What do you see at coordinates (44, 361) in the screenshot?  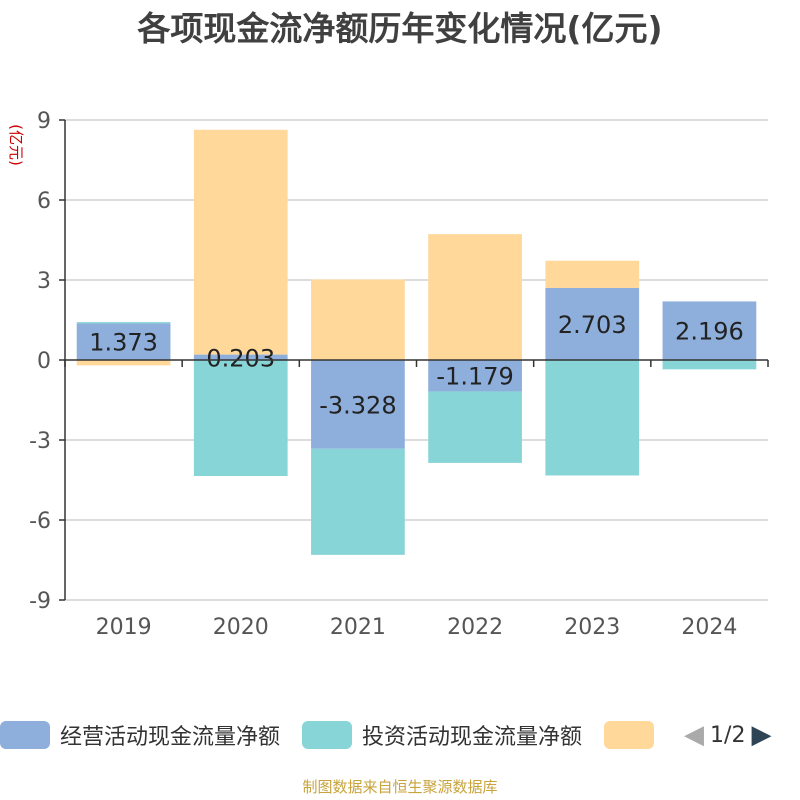 I see `y-tick-label: 0` at bounding box center [44, 361].